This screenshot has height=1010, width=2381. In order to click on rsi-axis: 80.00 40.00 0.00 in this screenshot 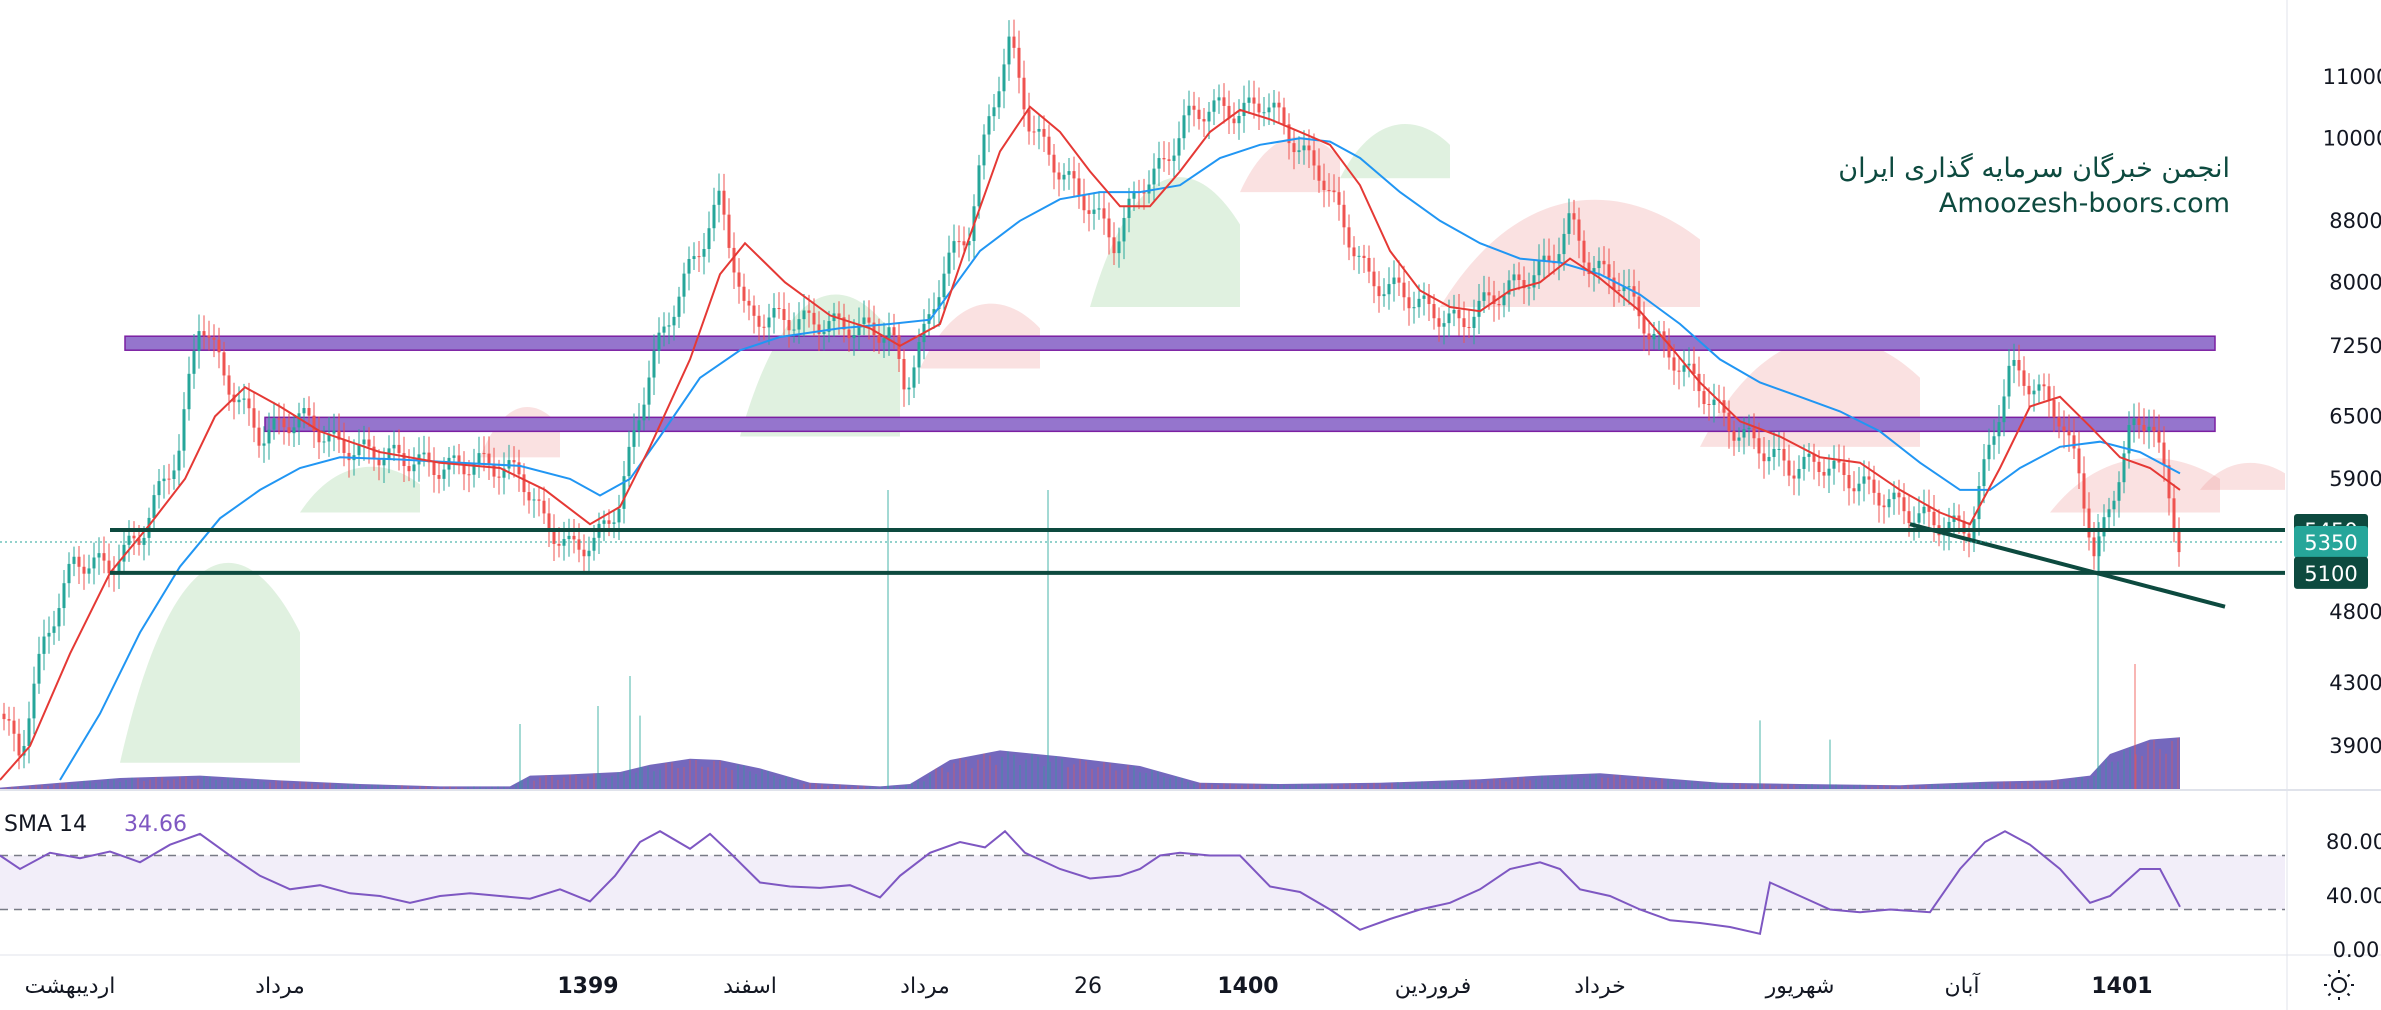, I will do `click(2353, 896)`.